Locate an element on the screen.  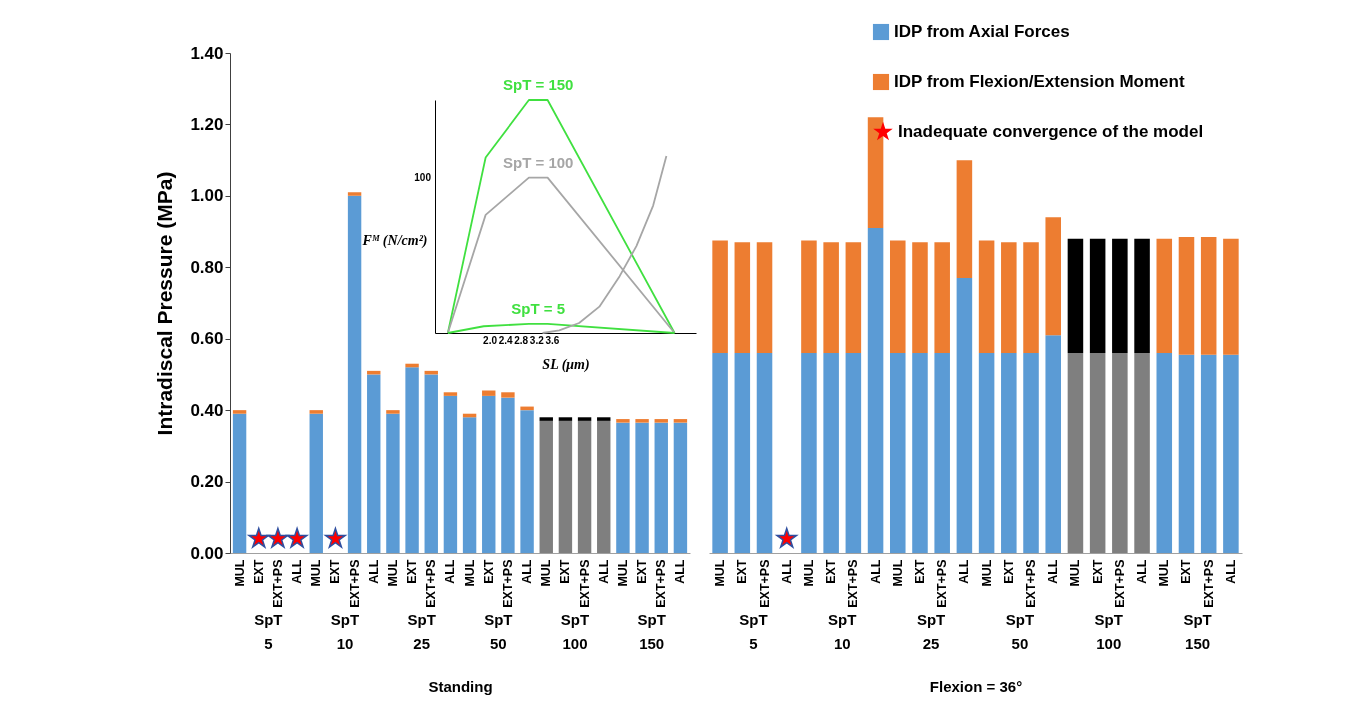
x-axis-title: Flexion = 36° is located at coordinates (976, 686).